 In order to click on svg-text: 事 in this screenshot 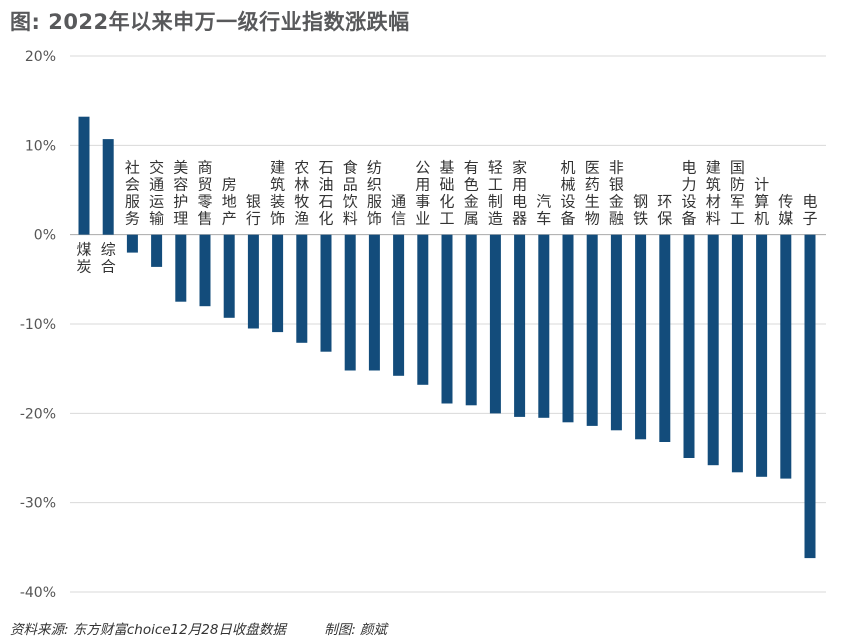, I will do `click(422, 202)`.